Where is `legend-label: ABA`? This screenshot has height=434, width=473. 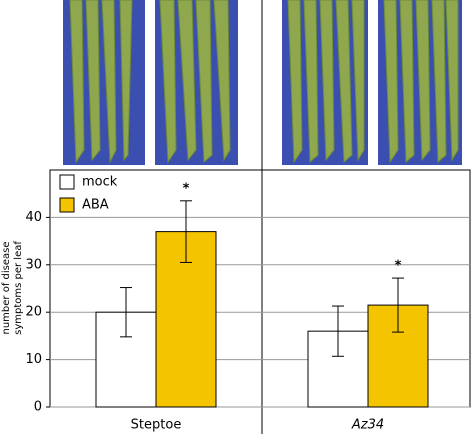 legend-label: ABA is located at coordinates (95, 205).